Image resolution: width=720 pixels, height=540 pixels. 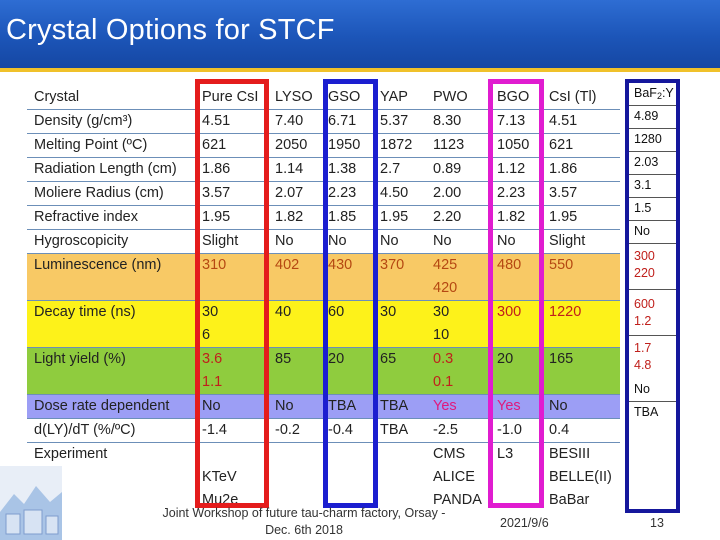 What do you see at coordinates (112, 359) in the screenshot?
I see `property-label: Light yield (%)` at bounding box center [112, 359].